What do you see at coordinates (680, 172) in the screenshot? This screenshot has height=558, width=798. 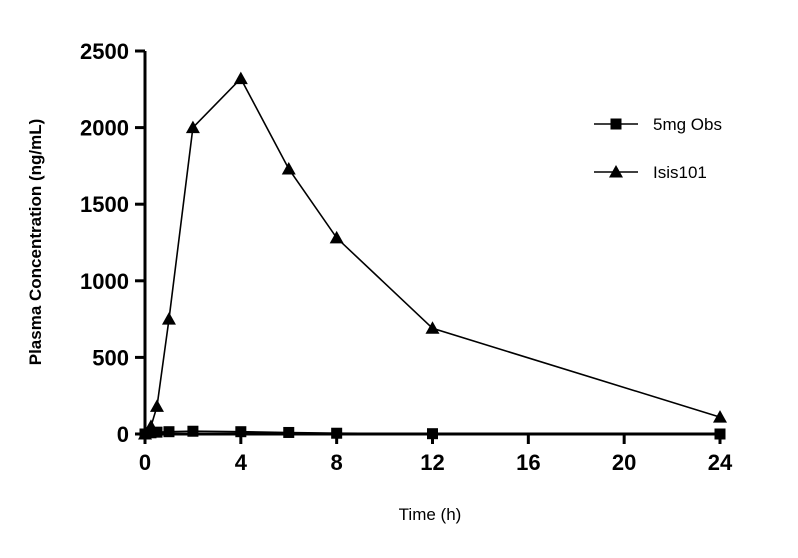 I see `legend-label: Isis101` at bounding box center [680, 172].